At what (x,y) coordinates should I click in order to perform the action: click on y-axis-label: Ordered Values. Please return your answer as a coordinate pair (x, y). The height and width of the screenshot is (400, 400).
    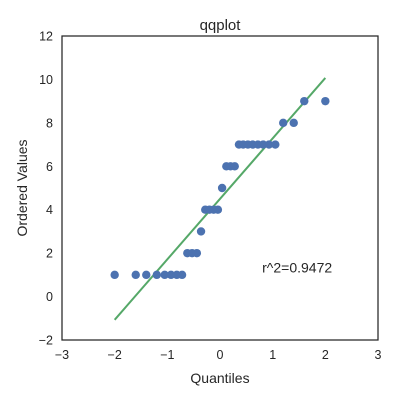
    Looking at the image, I should click on (22, 187).